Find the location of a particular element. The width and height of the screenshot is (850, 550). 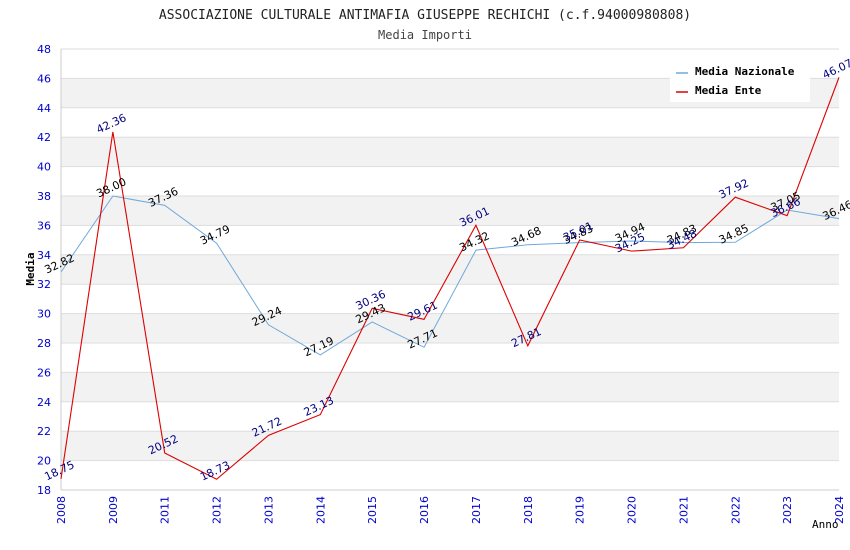

x-tick-label: 2011 is located at coordinates (165, 510).